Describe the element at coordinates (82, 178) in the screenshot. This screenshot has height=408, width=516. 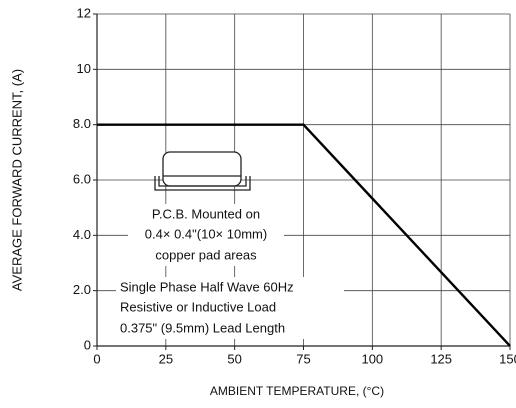
I see `y-tick-label: 6.0` at that location.